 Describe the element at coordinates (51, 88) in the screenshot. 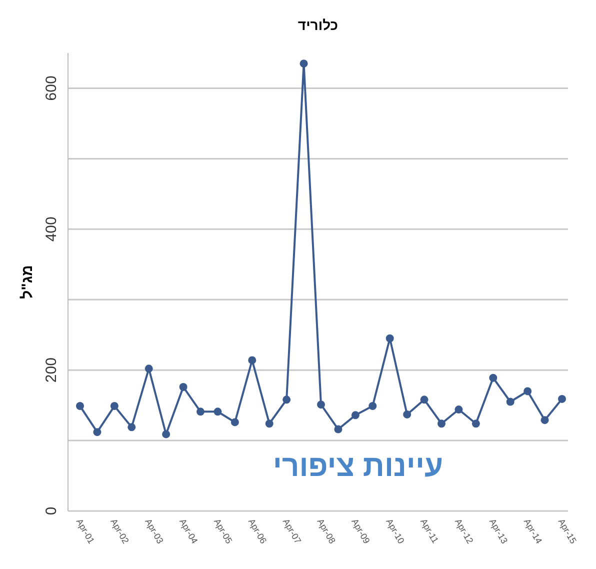

I see `y-tick-label: 600` at that location.